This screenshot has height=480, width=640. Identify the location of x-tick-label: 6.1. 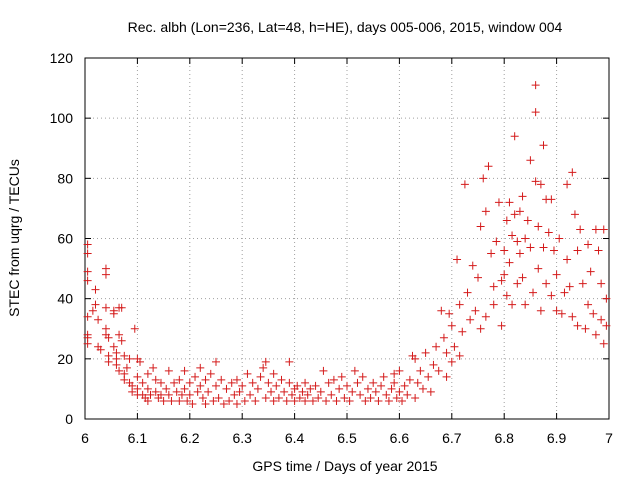
(138, 438).